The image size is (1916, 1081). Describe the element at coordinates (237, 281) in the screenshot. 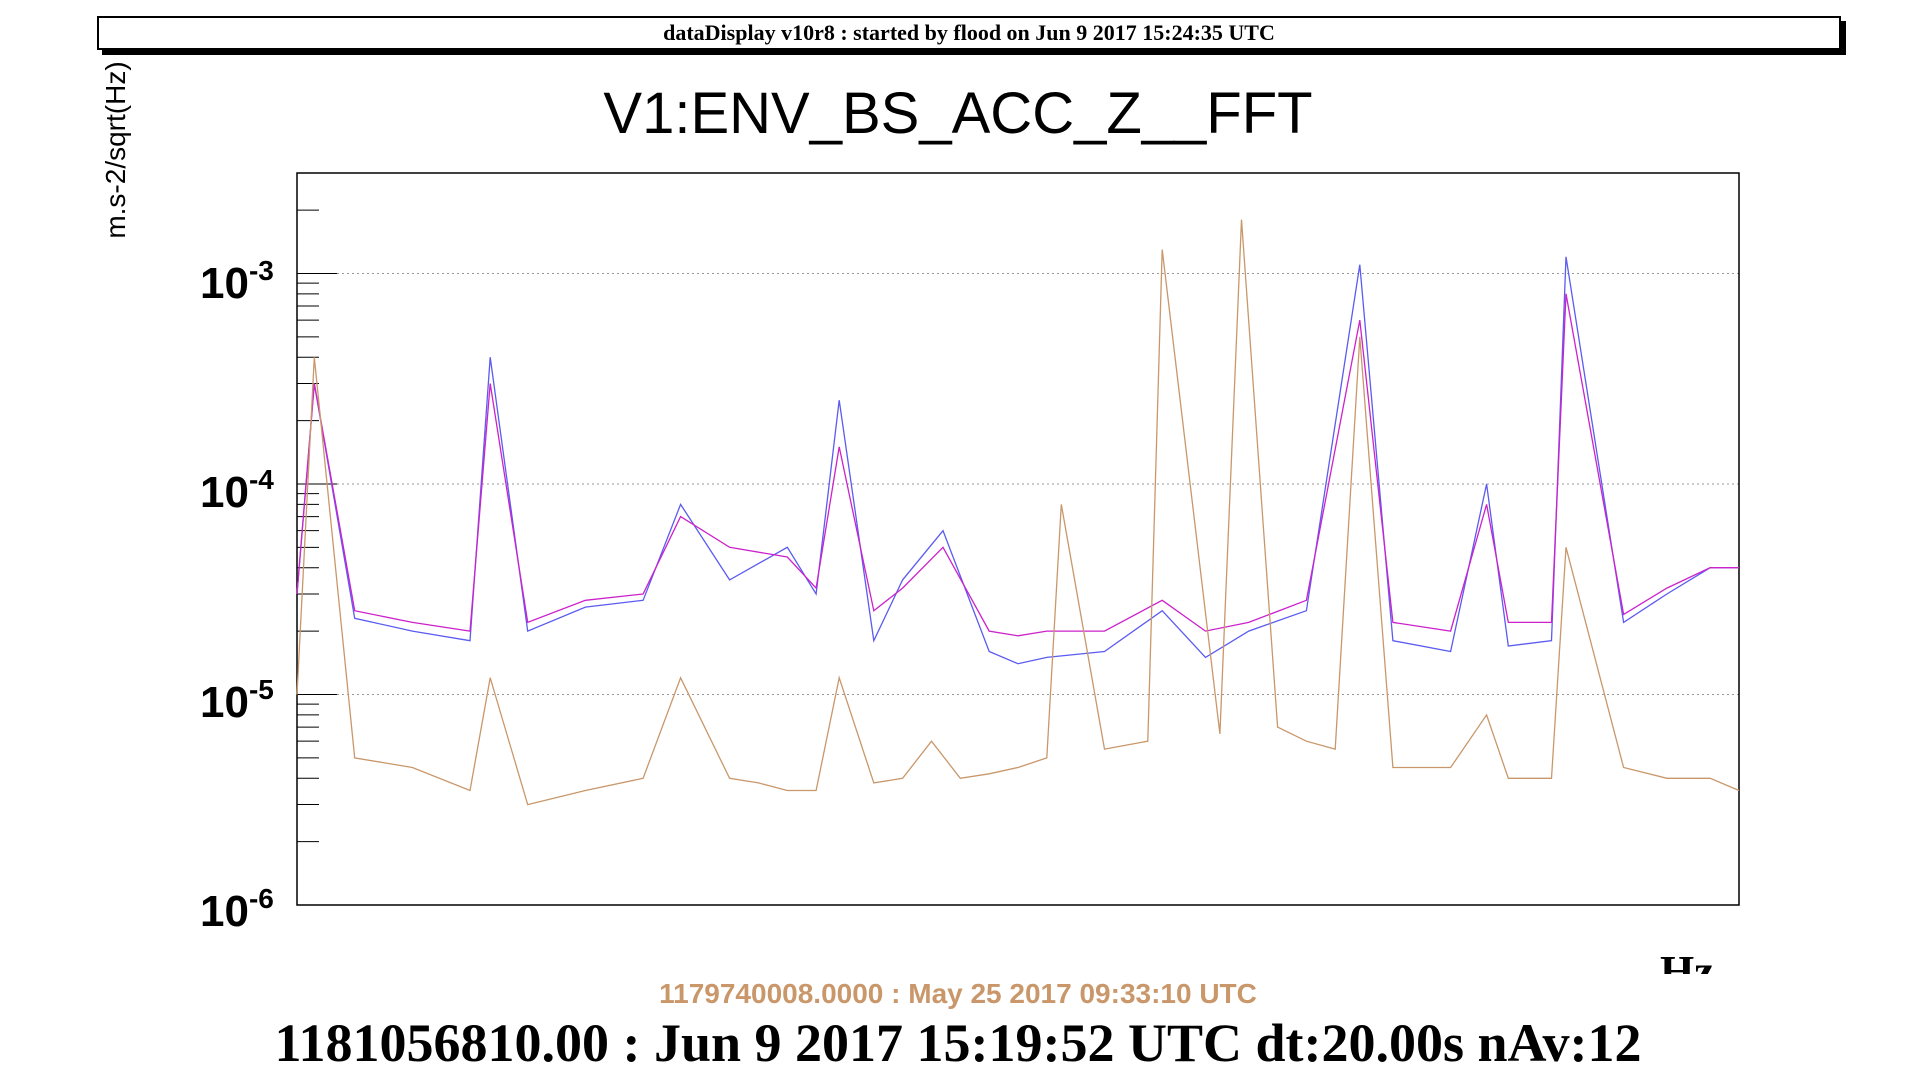

I see `y-tick-label-1e-3: 10⁻³` at that location.